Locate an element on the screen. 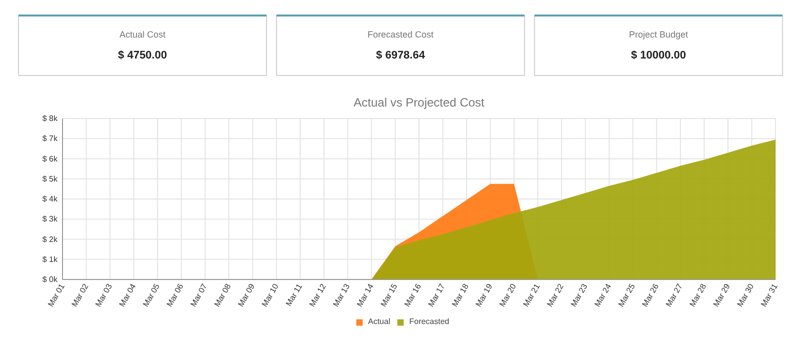  x-tick-label: Mar 28 is located at coordinates (698, 295).